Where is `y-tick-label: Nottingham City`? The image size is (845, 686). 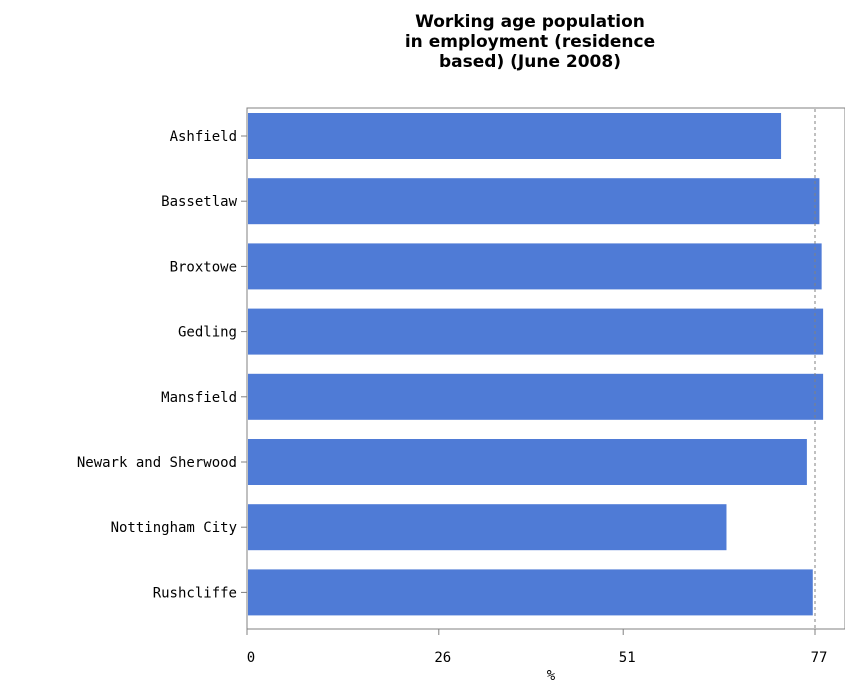
y-tick-label: Nottingham City is located at coordinates (174, 528).